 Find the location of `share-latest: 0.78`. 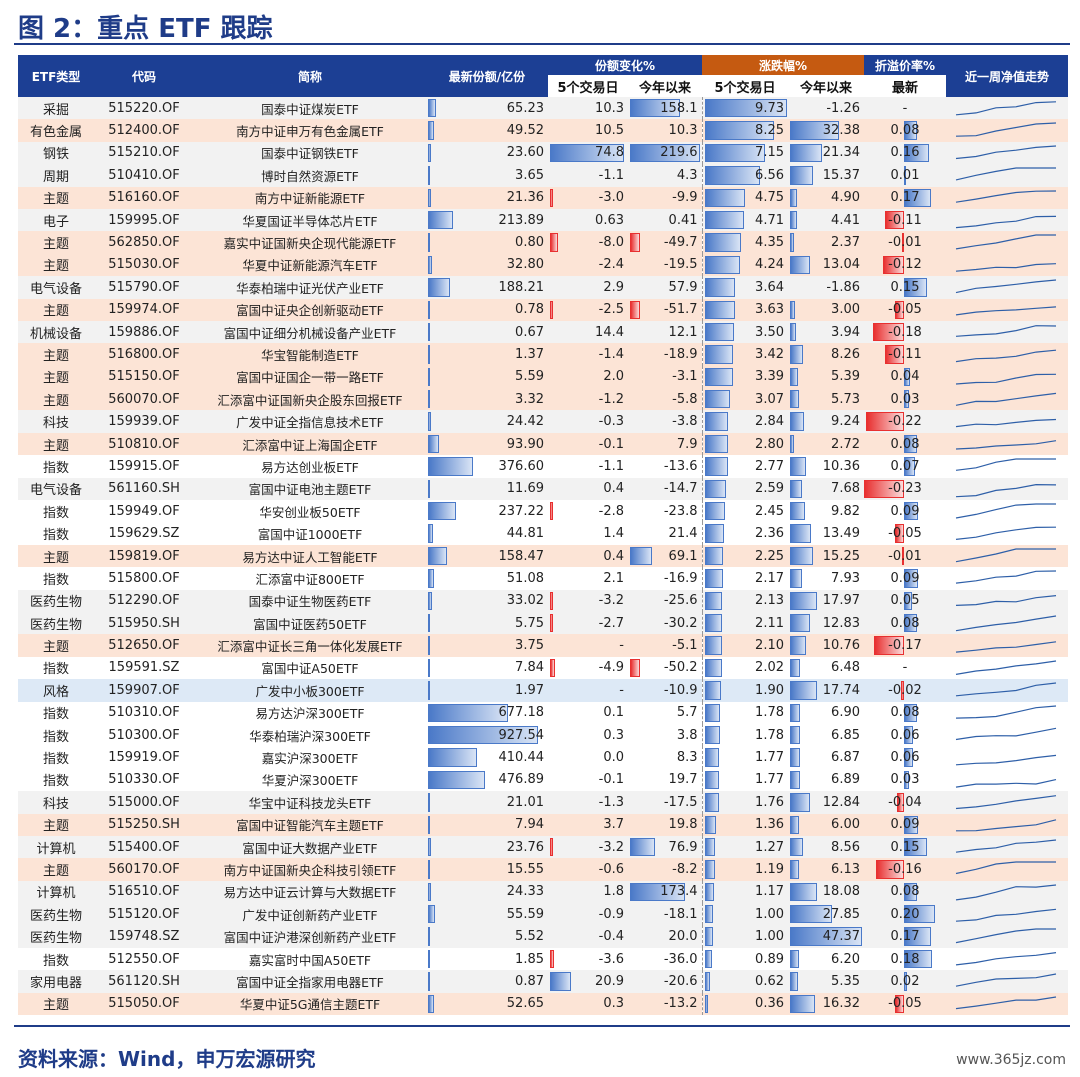

share-latest: 0.78 is located at coordinates (487, 309).